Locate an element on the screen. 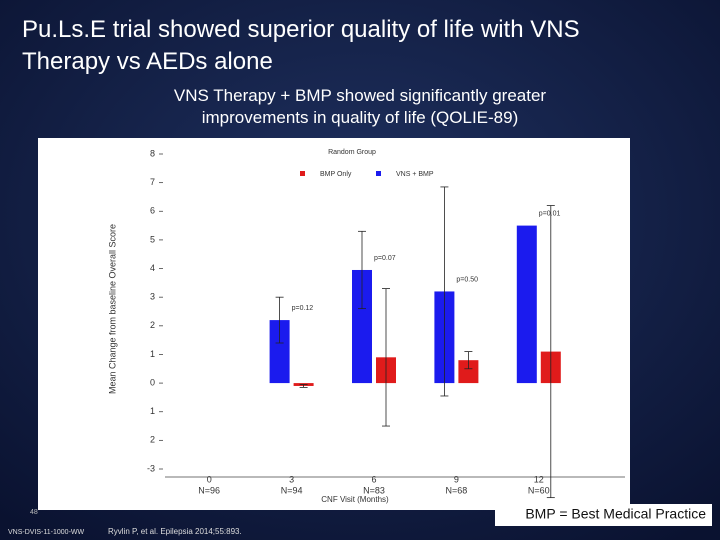 The height and width of the screenshot is (540, 720). y-tick-label: -3 is located at coordinates (151, 468).